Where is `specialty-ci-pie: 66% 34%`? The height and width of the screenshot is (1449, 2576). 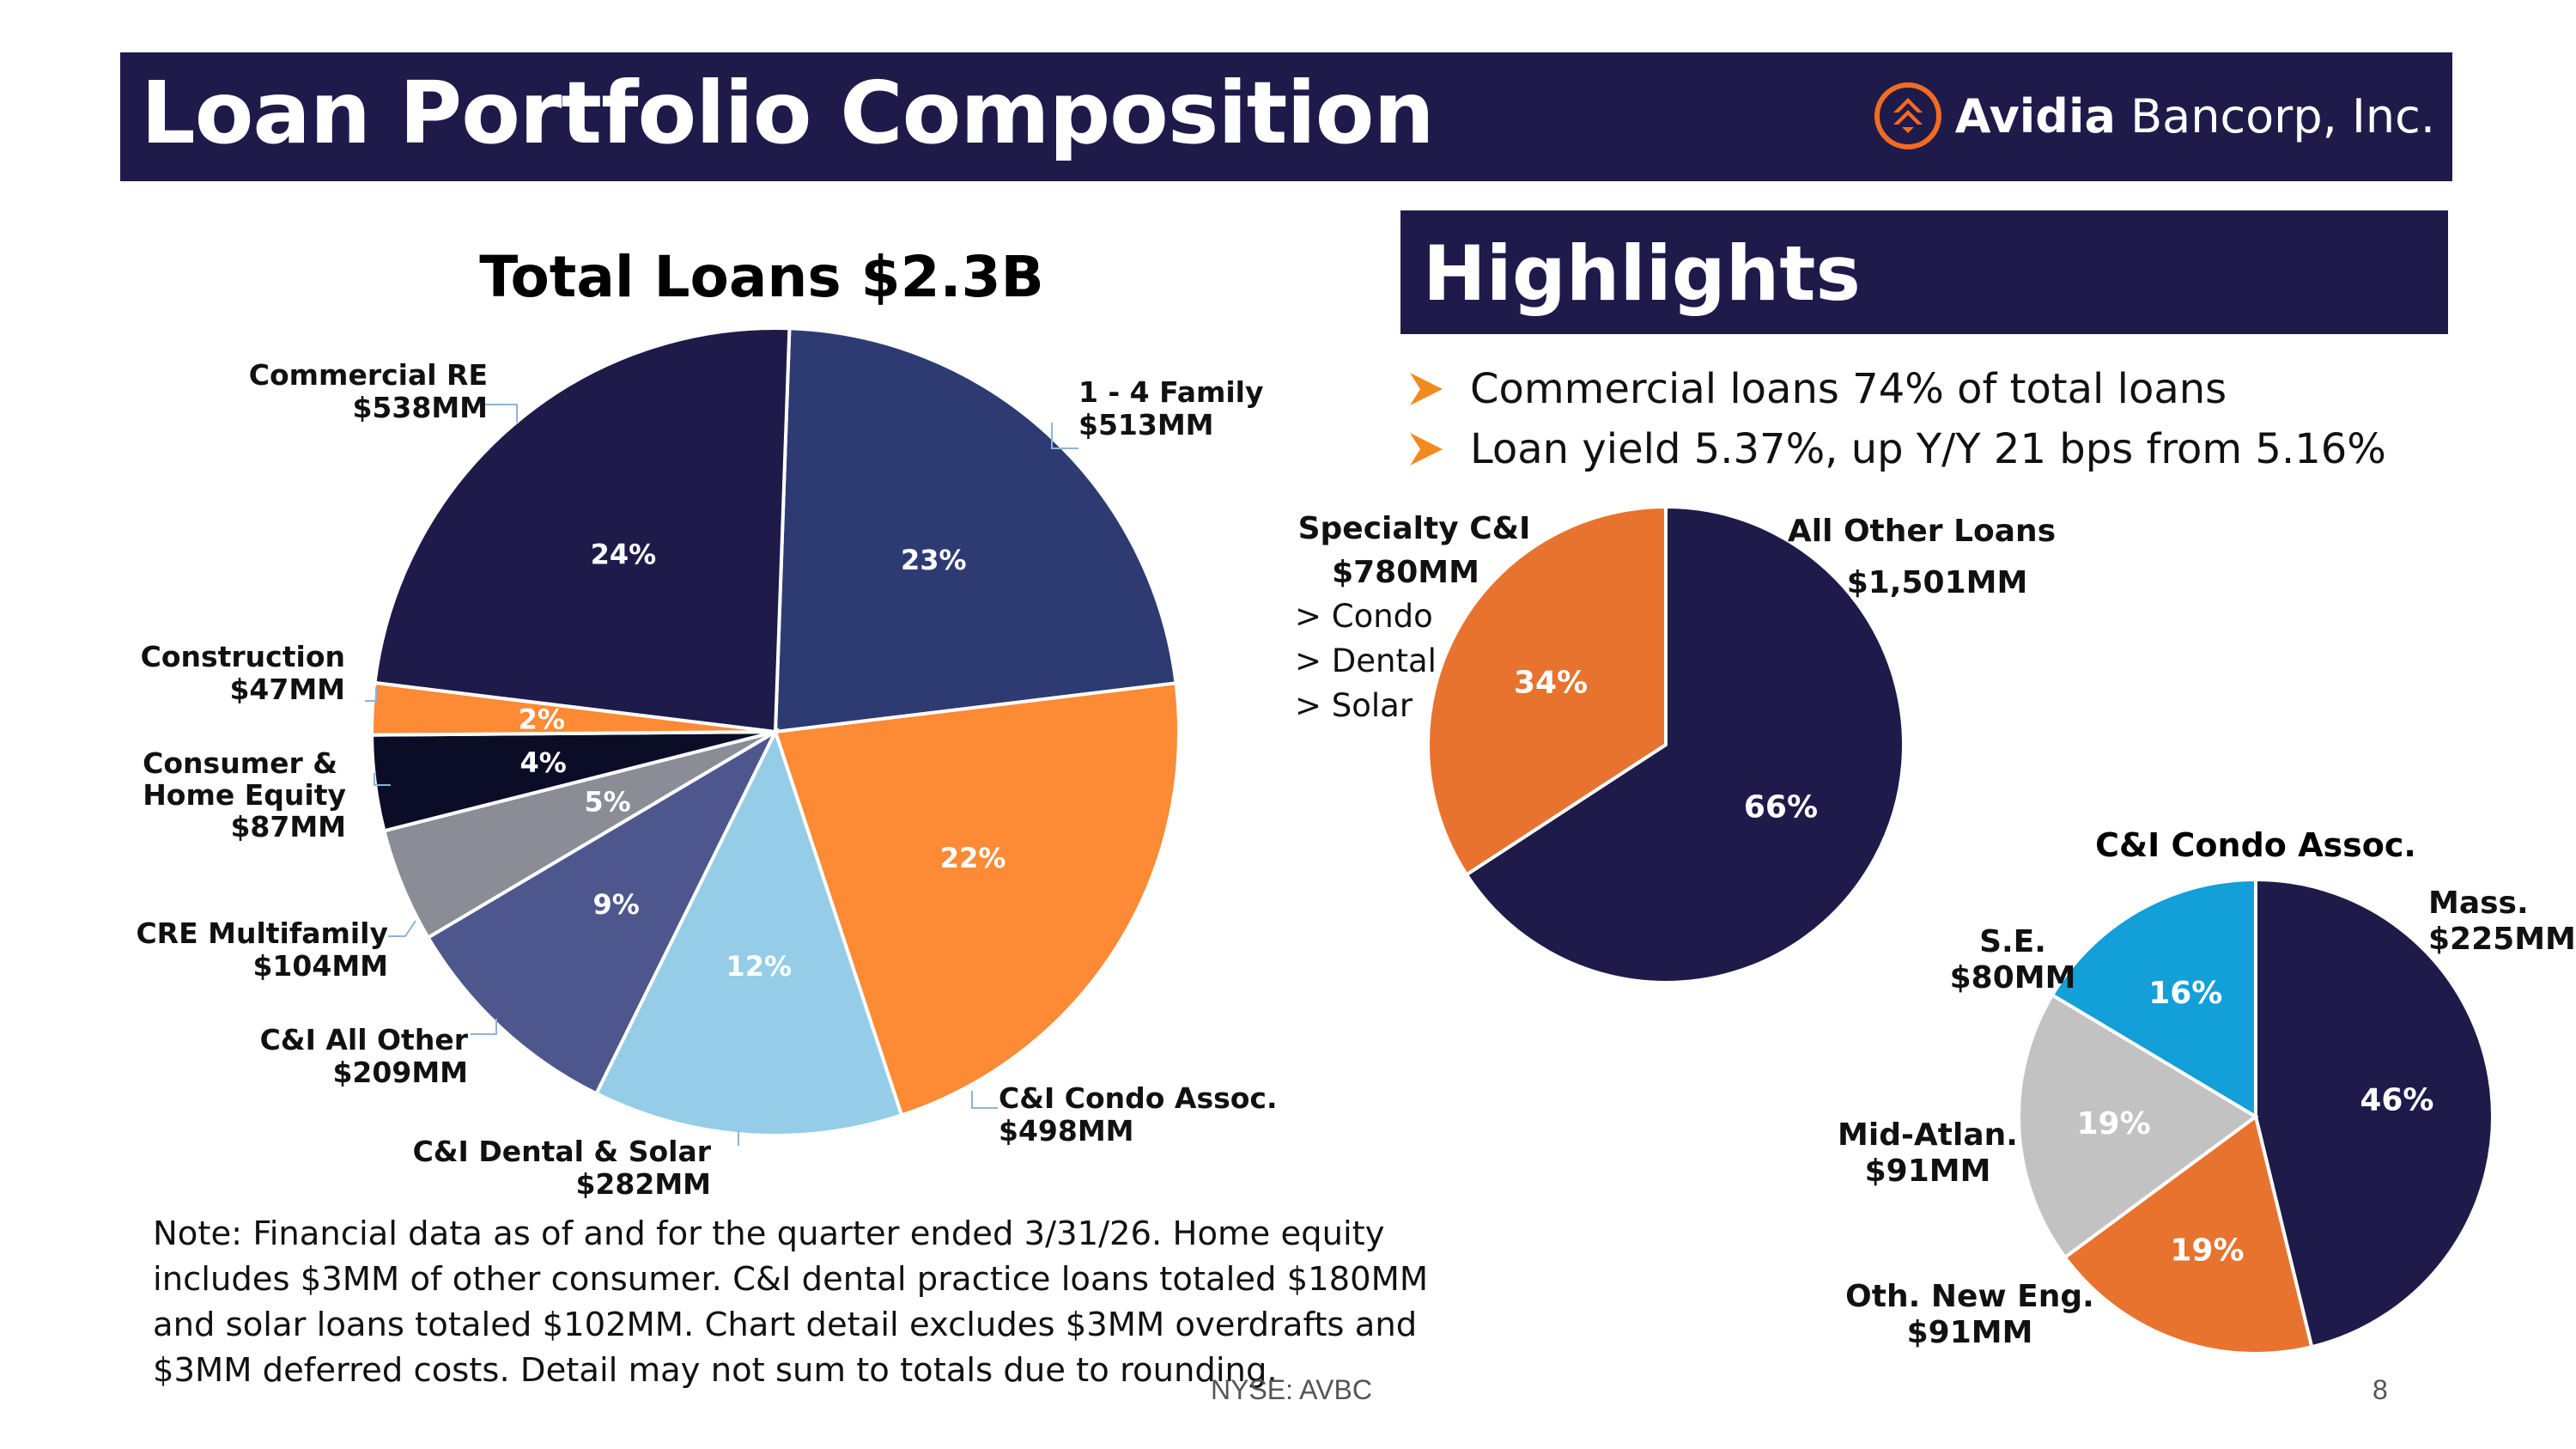 specialty-ci-pie: 66% 34% is located at coordinates (1665, 744).